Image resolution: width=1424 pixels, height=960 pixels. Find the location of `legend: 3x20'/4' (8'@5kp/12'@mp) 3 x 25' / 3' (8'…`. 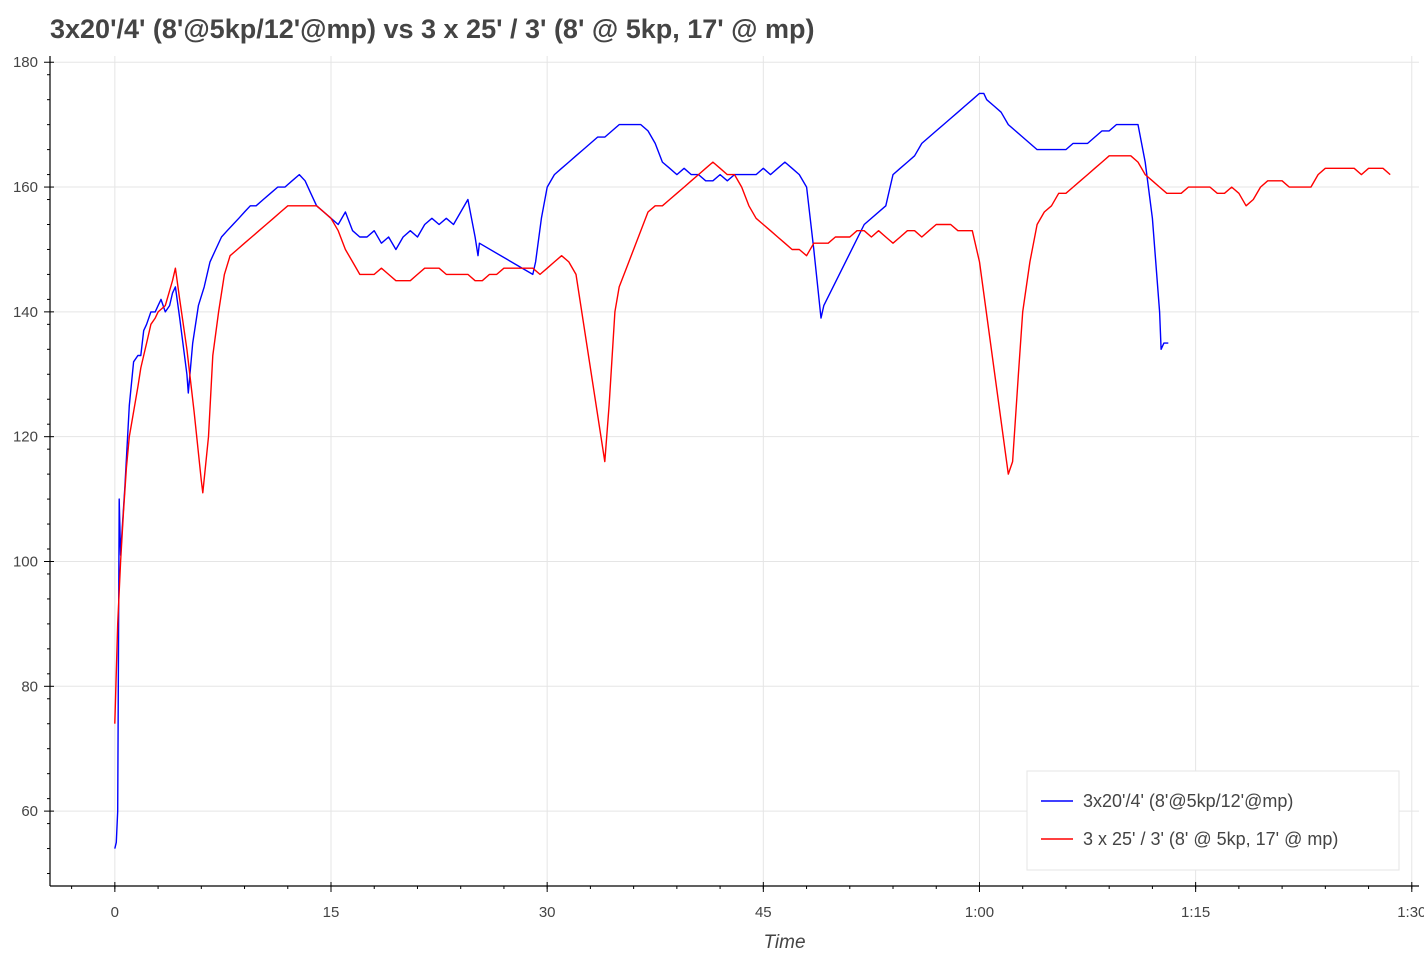

legend: 3x20'/4' (8'@5kp/12'@mp) 3 x 25' / 3' (8'… is located at coordinates (1213, 820).